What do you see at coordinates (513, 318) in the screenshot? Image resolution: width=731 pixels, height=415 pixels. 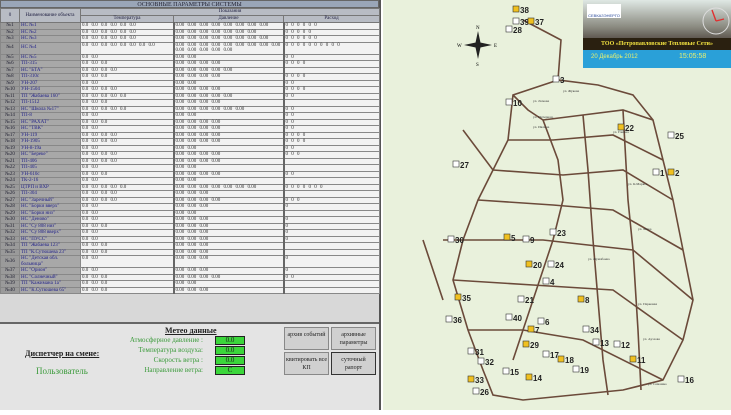 I see `map-marker-40: 40` at bounding box center [513, 318].